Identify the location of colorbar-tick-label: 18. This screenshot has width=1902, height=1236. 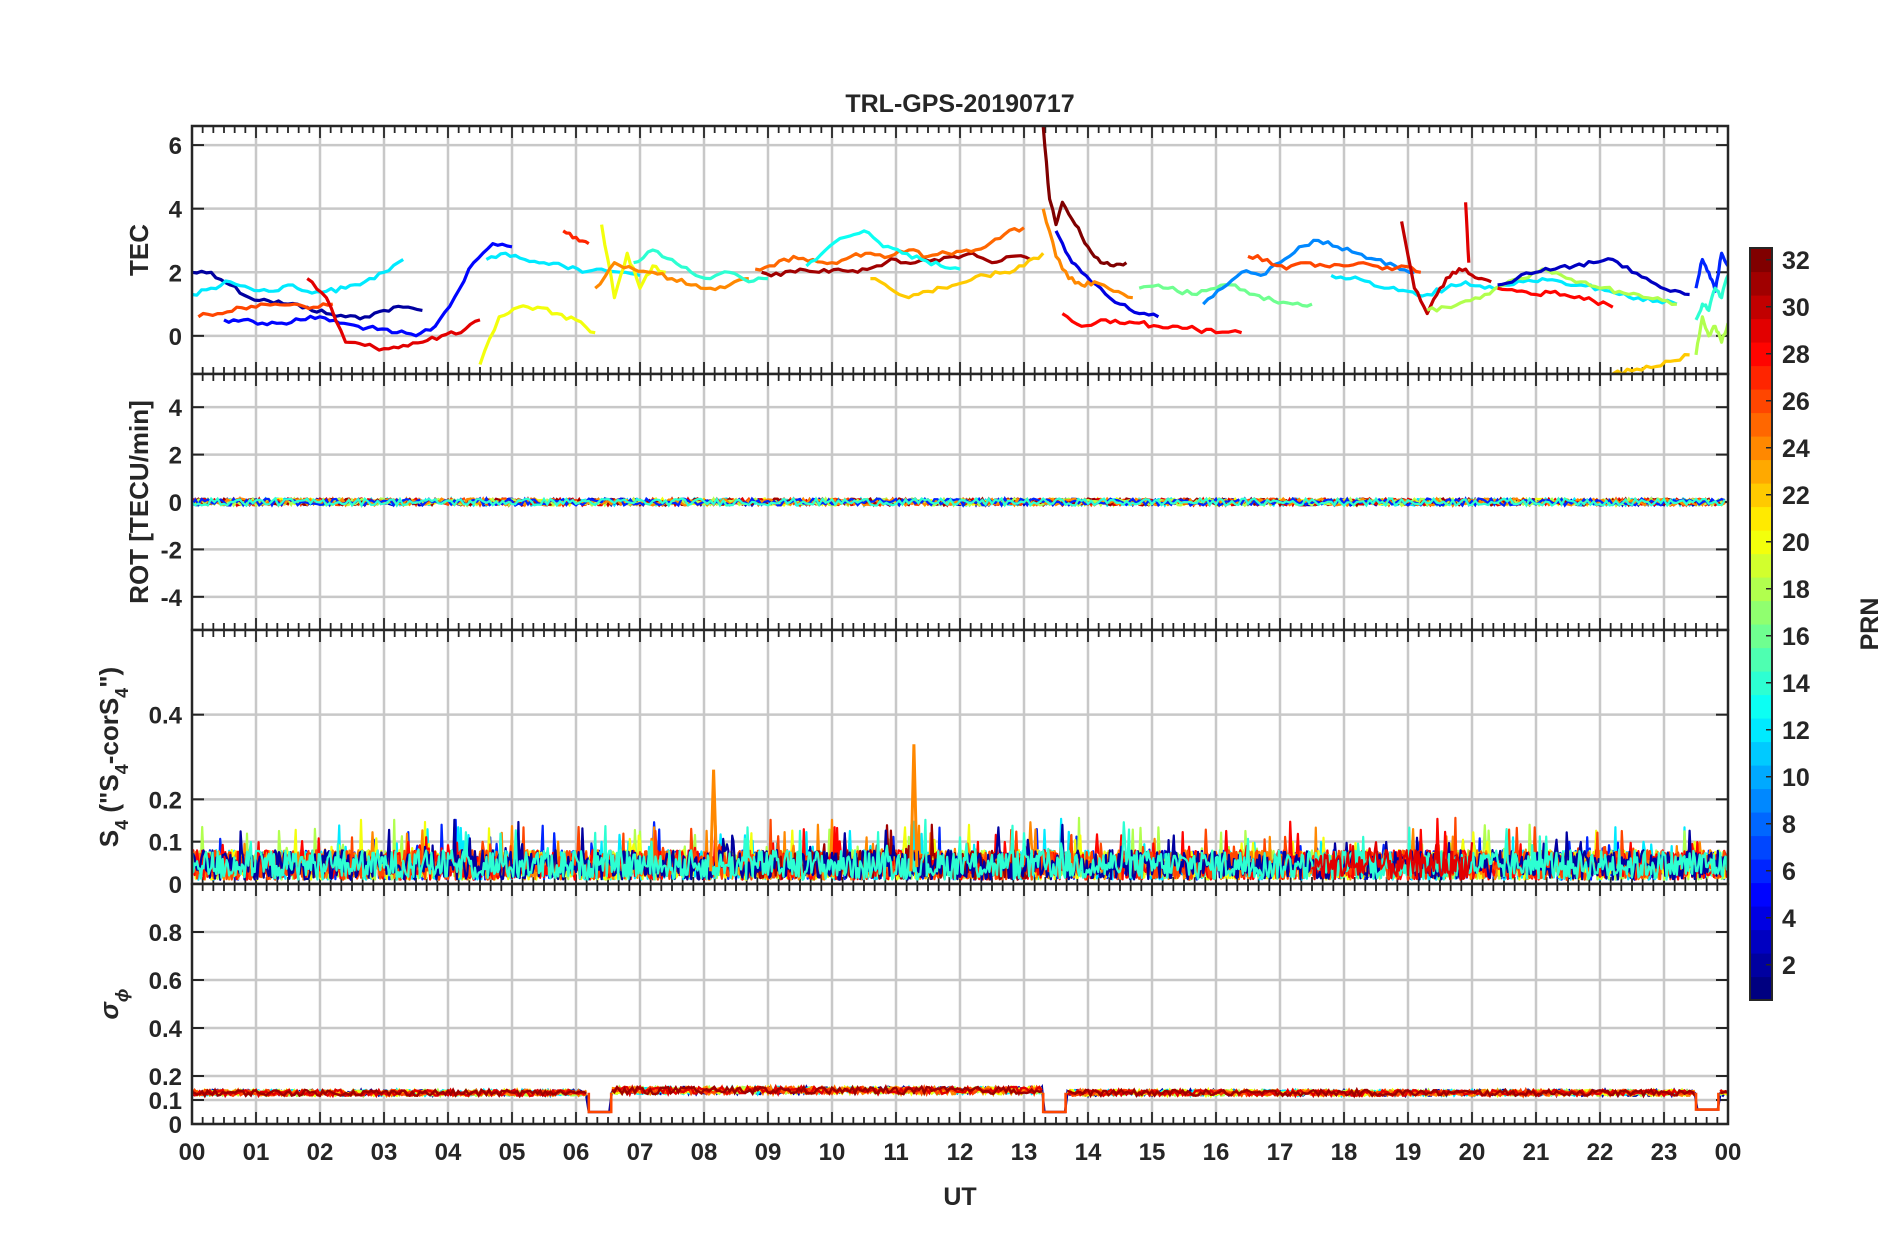
(1796, 590).